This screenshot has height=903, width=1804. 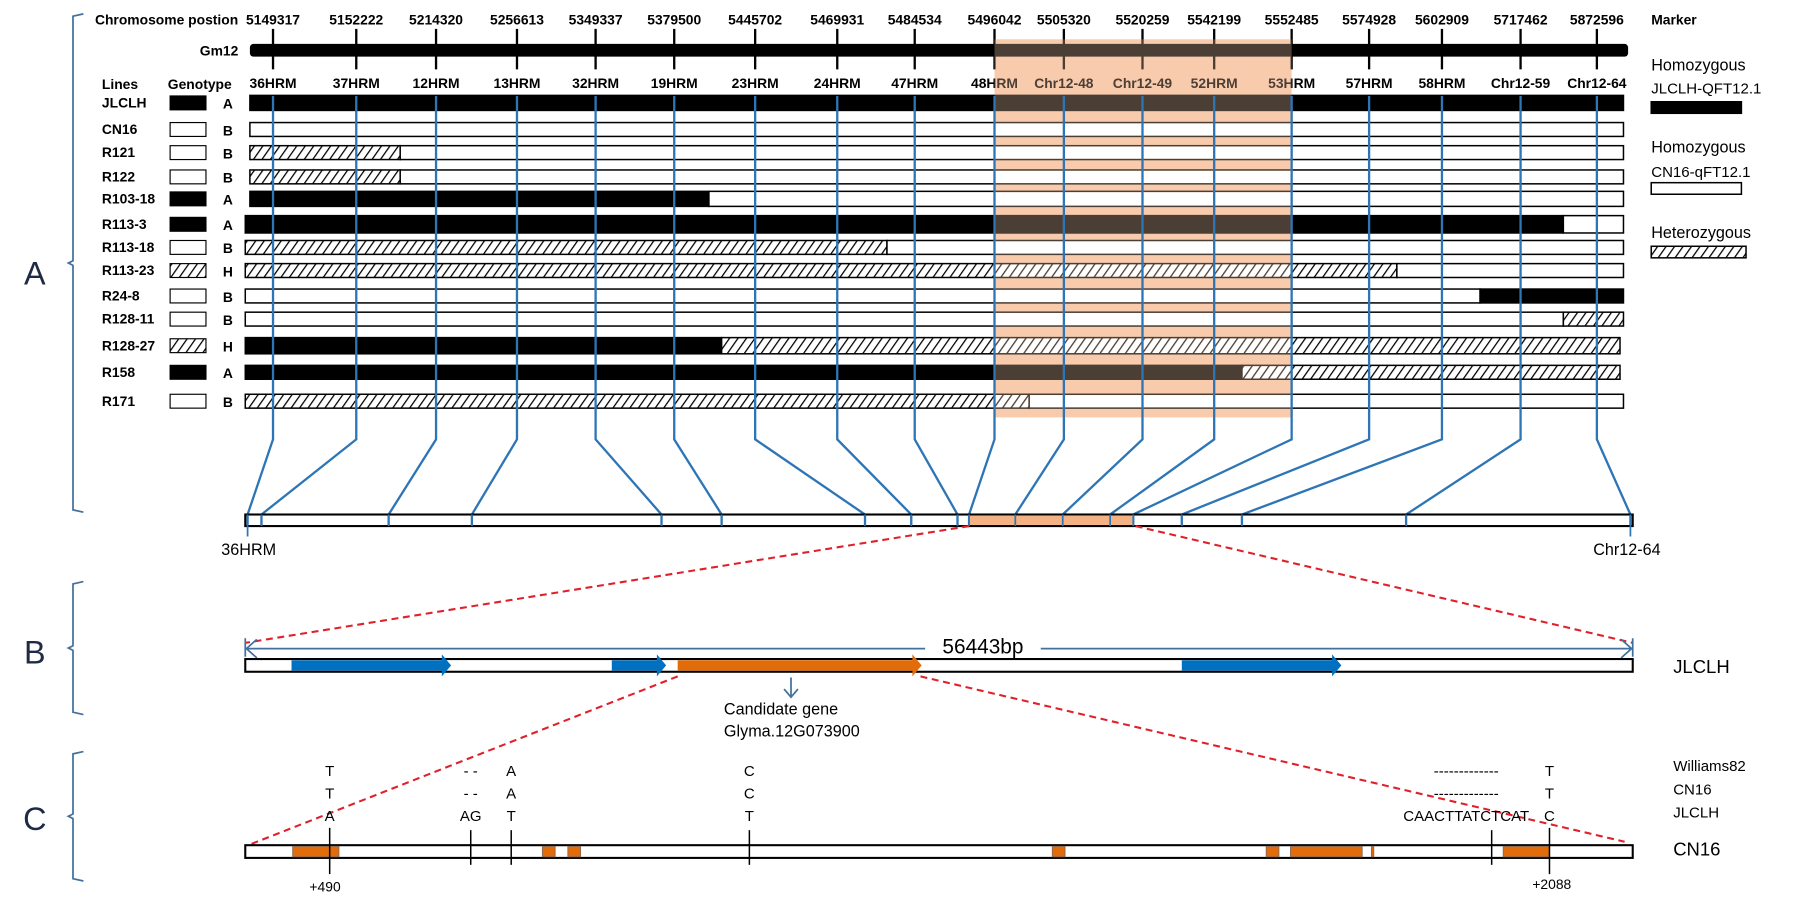 What do you see at coordinates (1442, 19) in the screenshot?
I see `marker-position: 5602909` at bounding box center [1442, 19].